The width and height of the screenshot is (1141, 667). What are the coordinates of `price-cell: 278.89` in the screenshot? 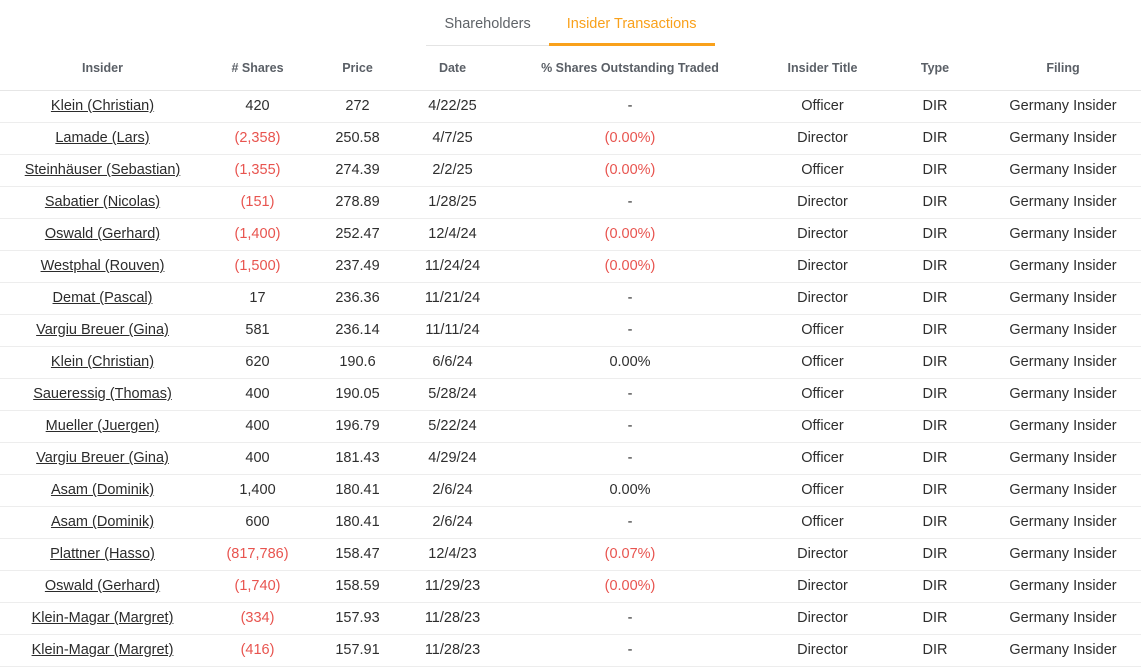 It's located at (357, 202).